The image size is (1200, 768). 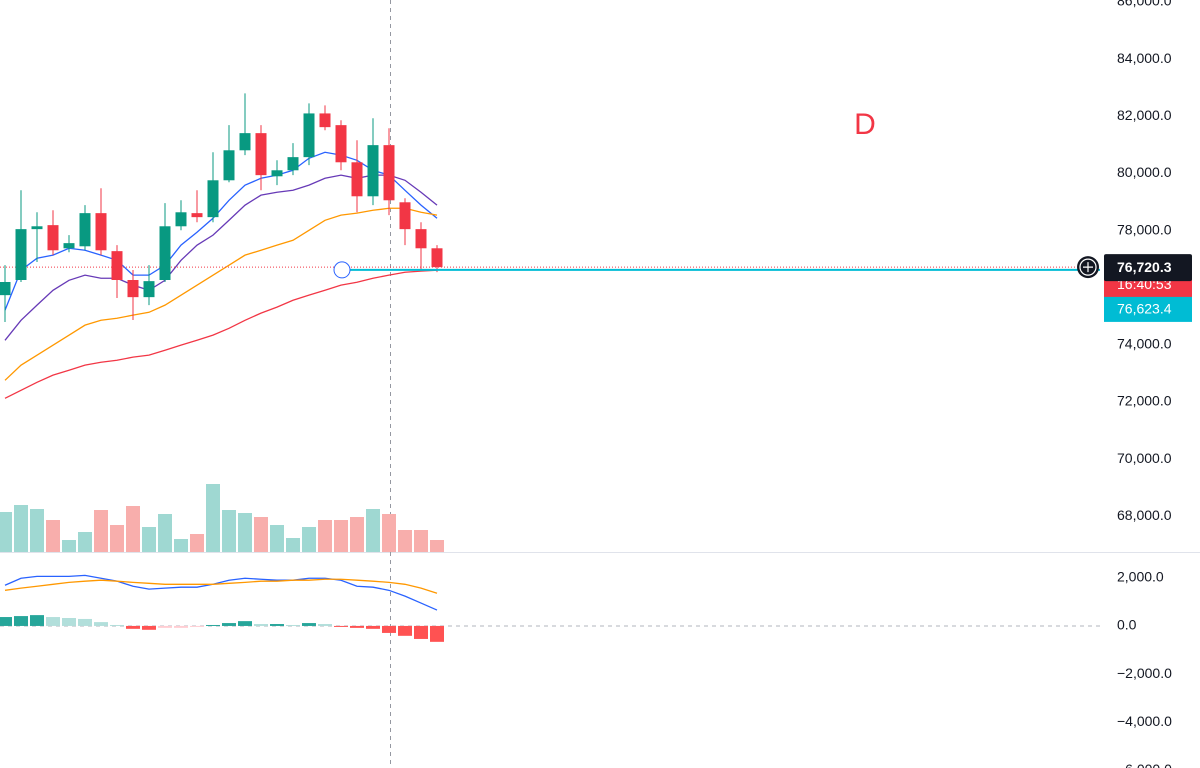 What do you see at coordinates (1144, 115) in the screenshot?
I see `y-tick-label: 82,000.0` at bounding box center [1144, 115].